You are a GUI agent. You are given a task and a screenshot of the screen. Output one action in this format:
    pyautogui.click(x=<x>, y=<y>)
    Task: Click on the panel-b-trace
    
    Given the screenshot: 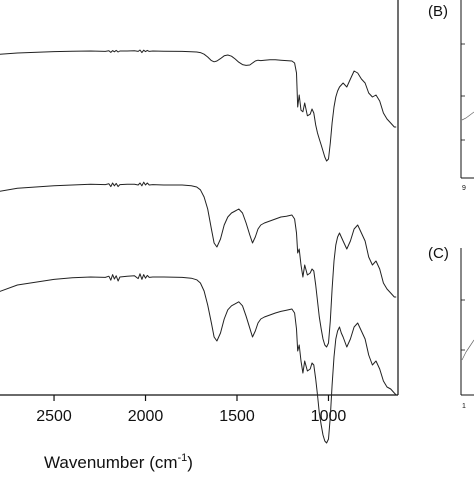 What is the action you would take?
    pyautogui.click(x=467, y=116)
    